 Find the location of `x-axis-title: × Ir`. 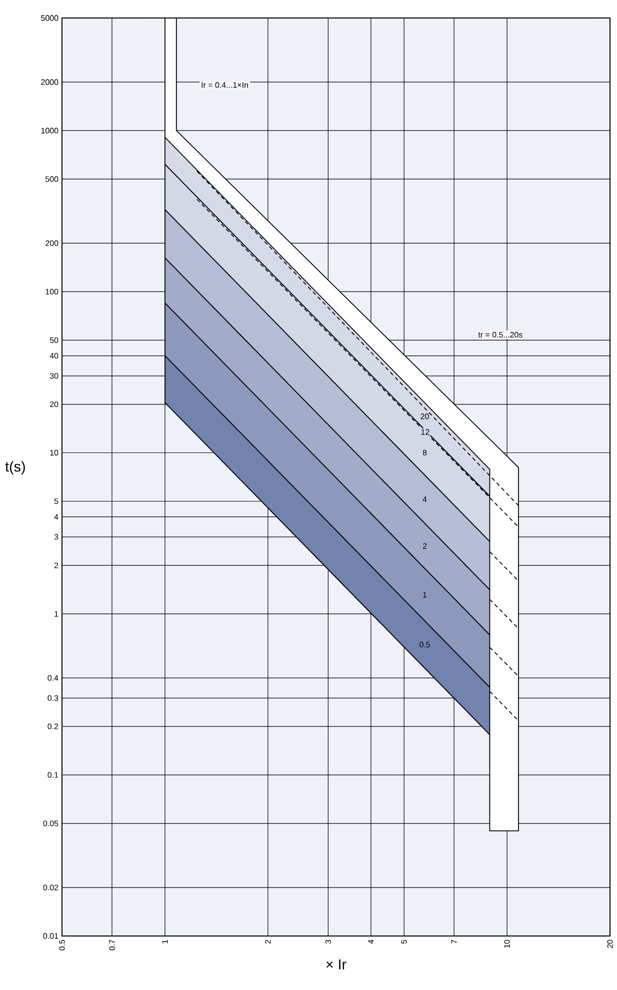

x-axis-title: × Ir is located at coordinates (336, 964).